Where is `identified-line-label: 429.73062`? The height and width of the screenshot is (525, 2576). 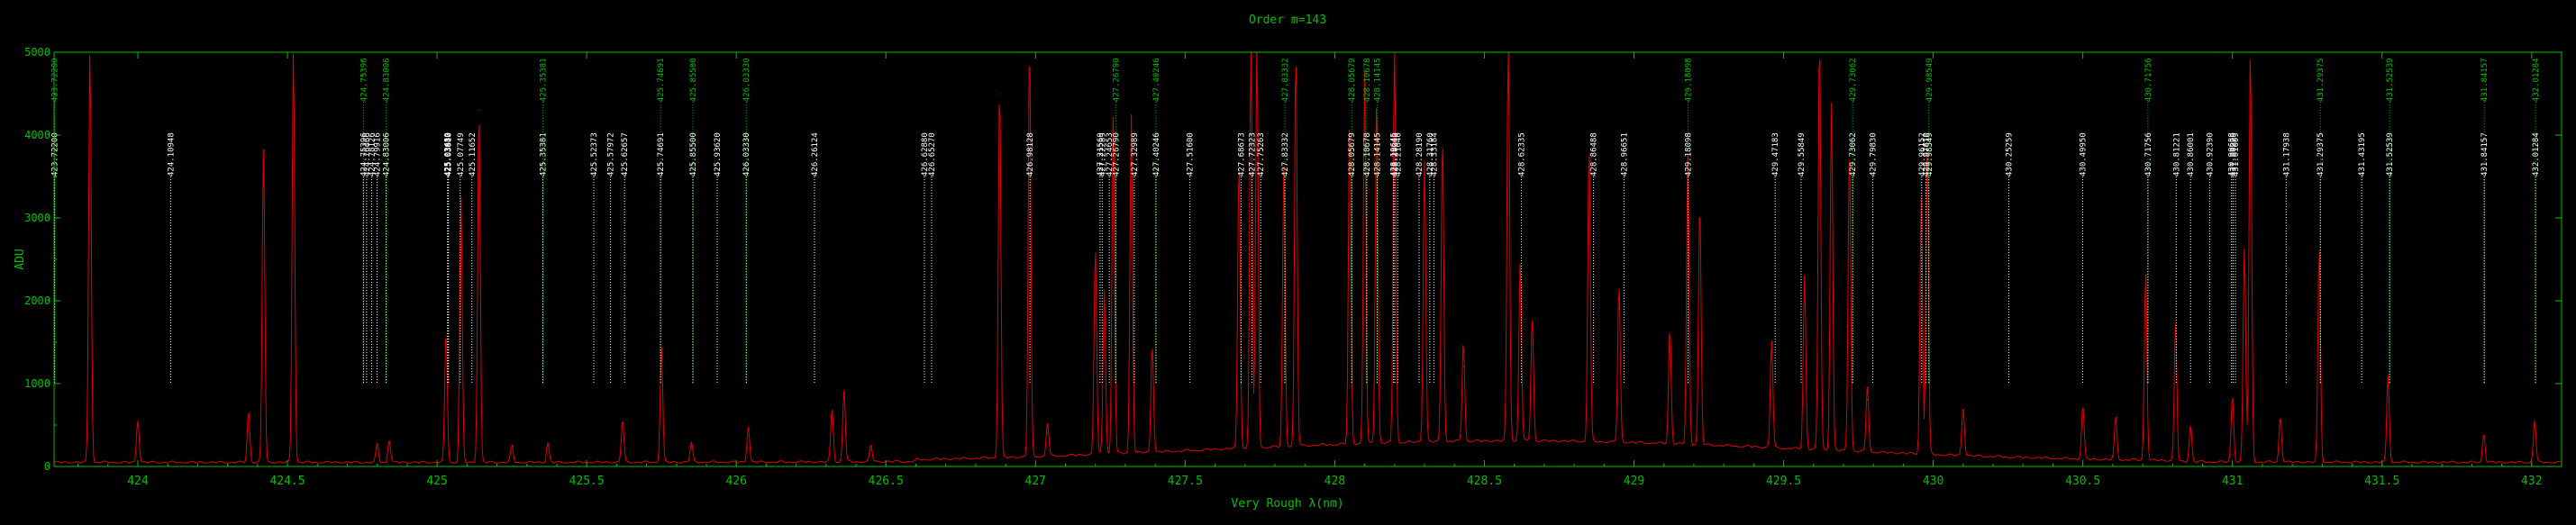
identified-line-label: 429.73062 is located at coordinates (1853, 80).